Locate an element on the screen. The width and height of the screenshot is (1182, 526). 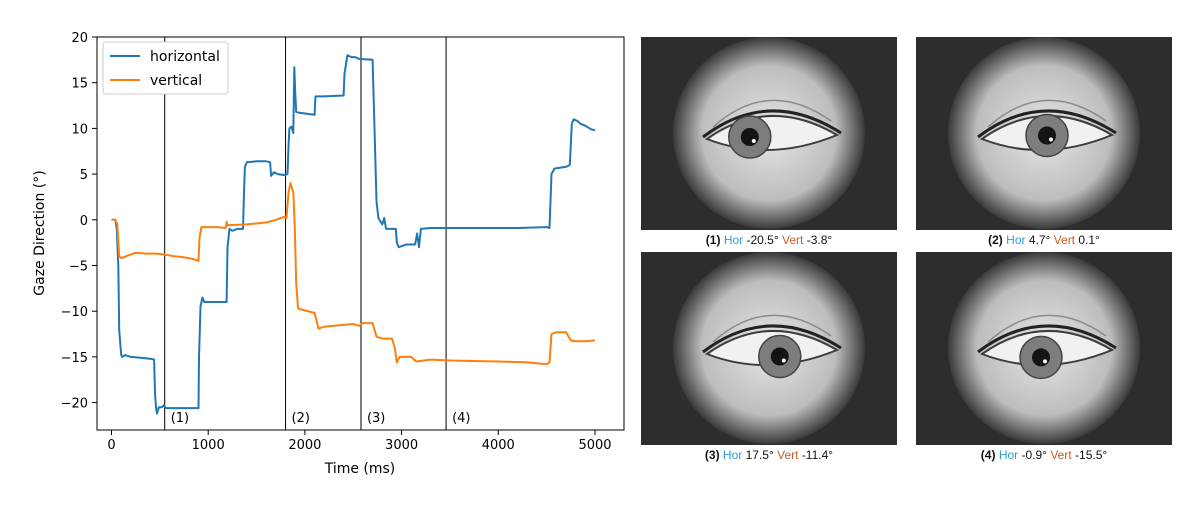
eye-caption-1: (1) Hor -20.5° Vert -3.8° is located at coordinates (769, 240).